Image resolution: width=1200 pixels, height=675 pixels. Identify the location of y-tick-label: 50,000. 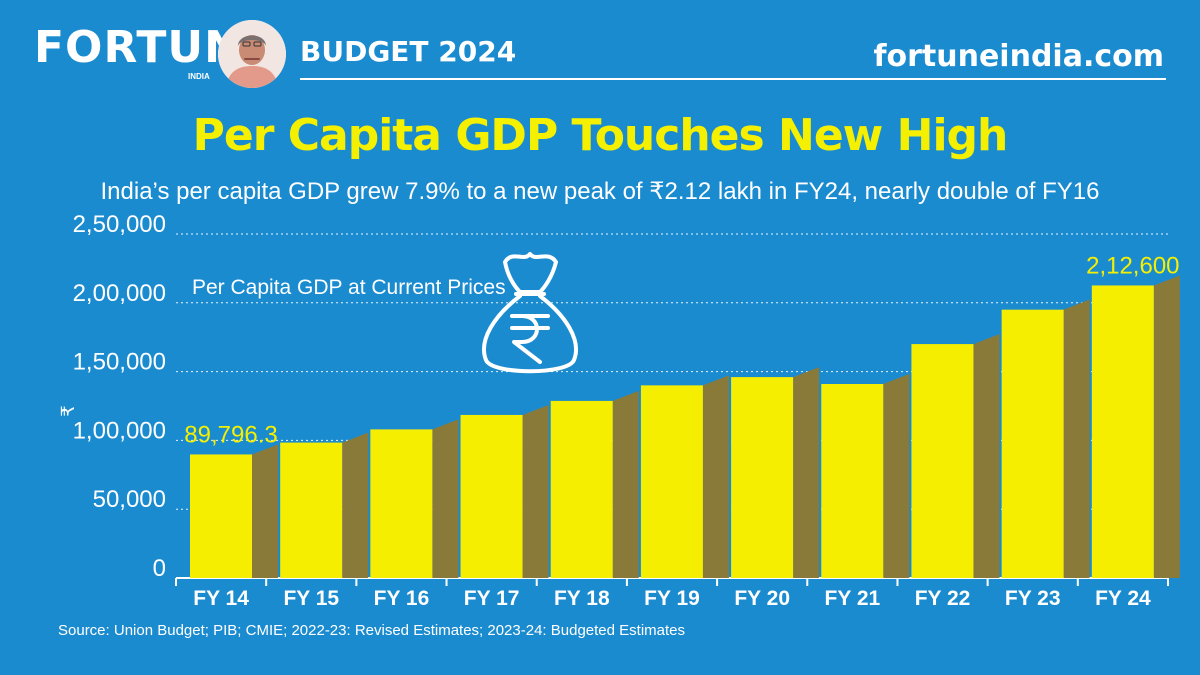
(129, 499).